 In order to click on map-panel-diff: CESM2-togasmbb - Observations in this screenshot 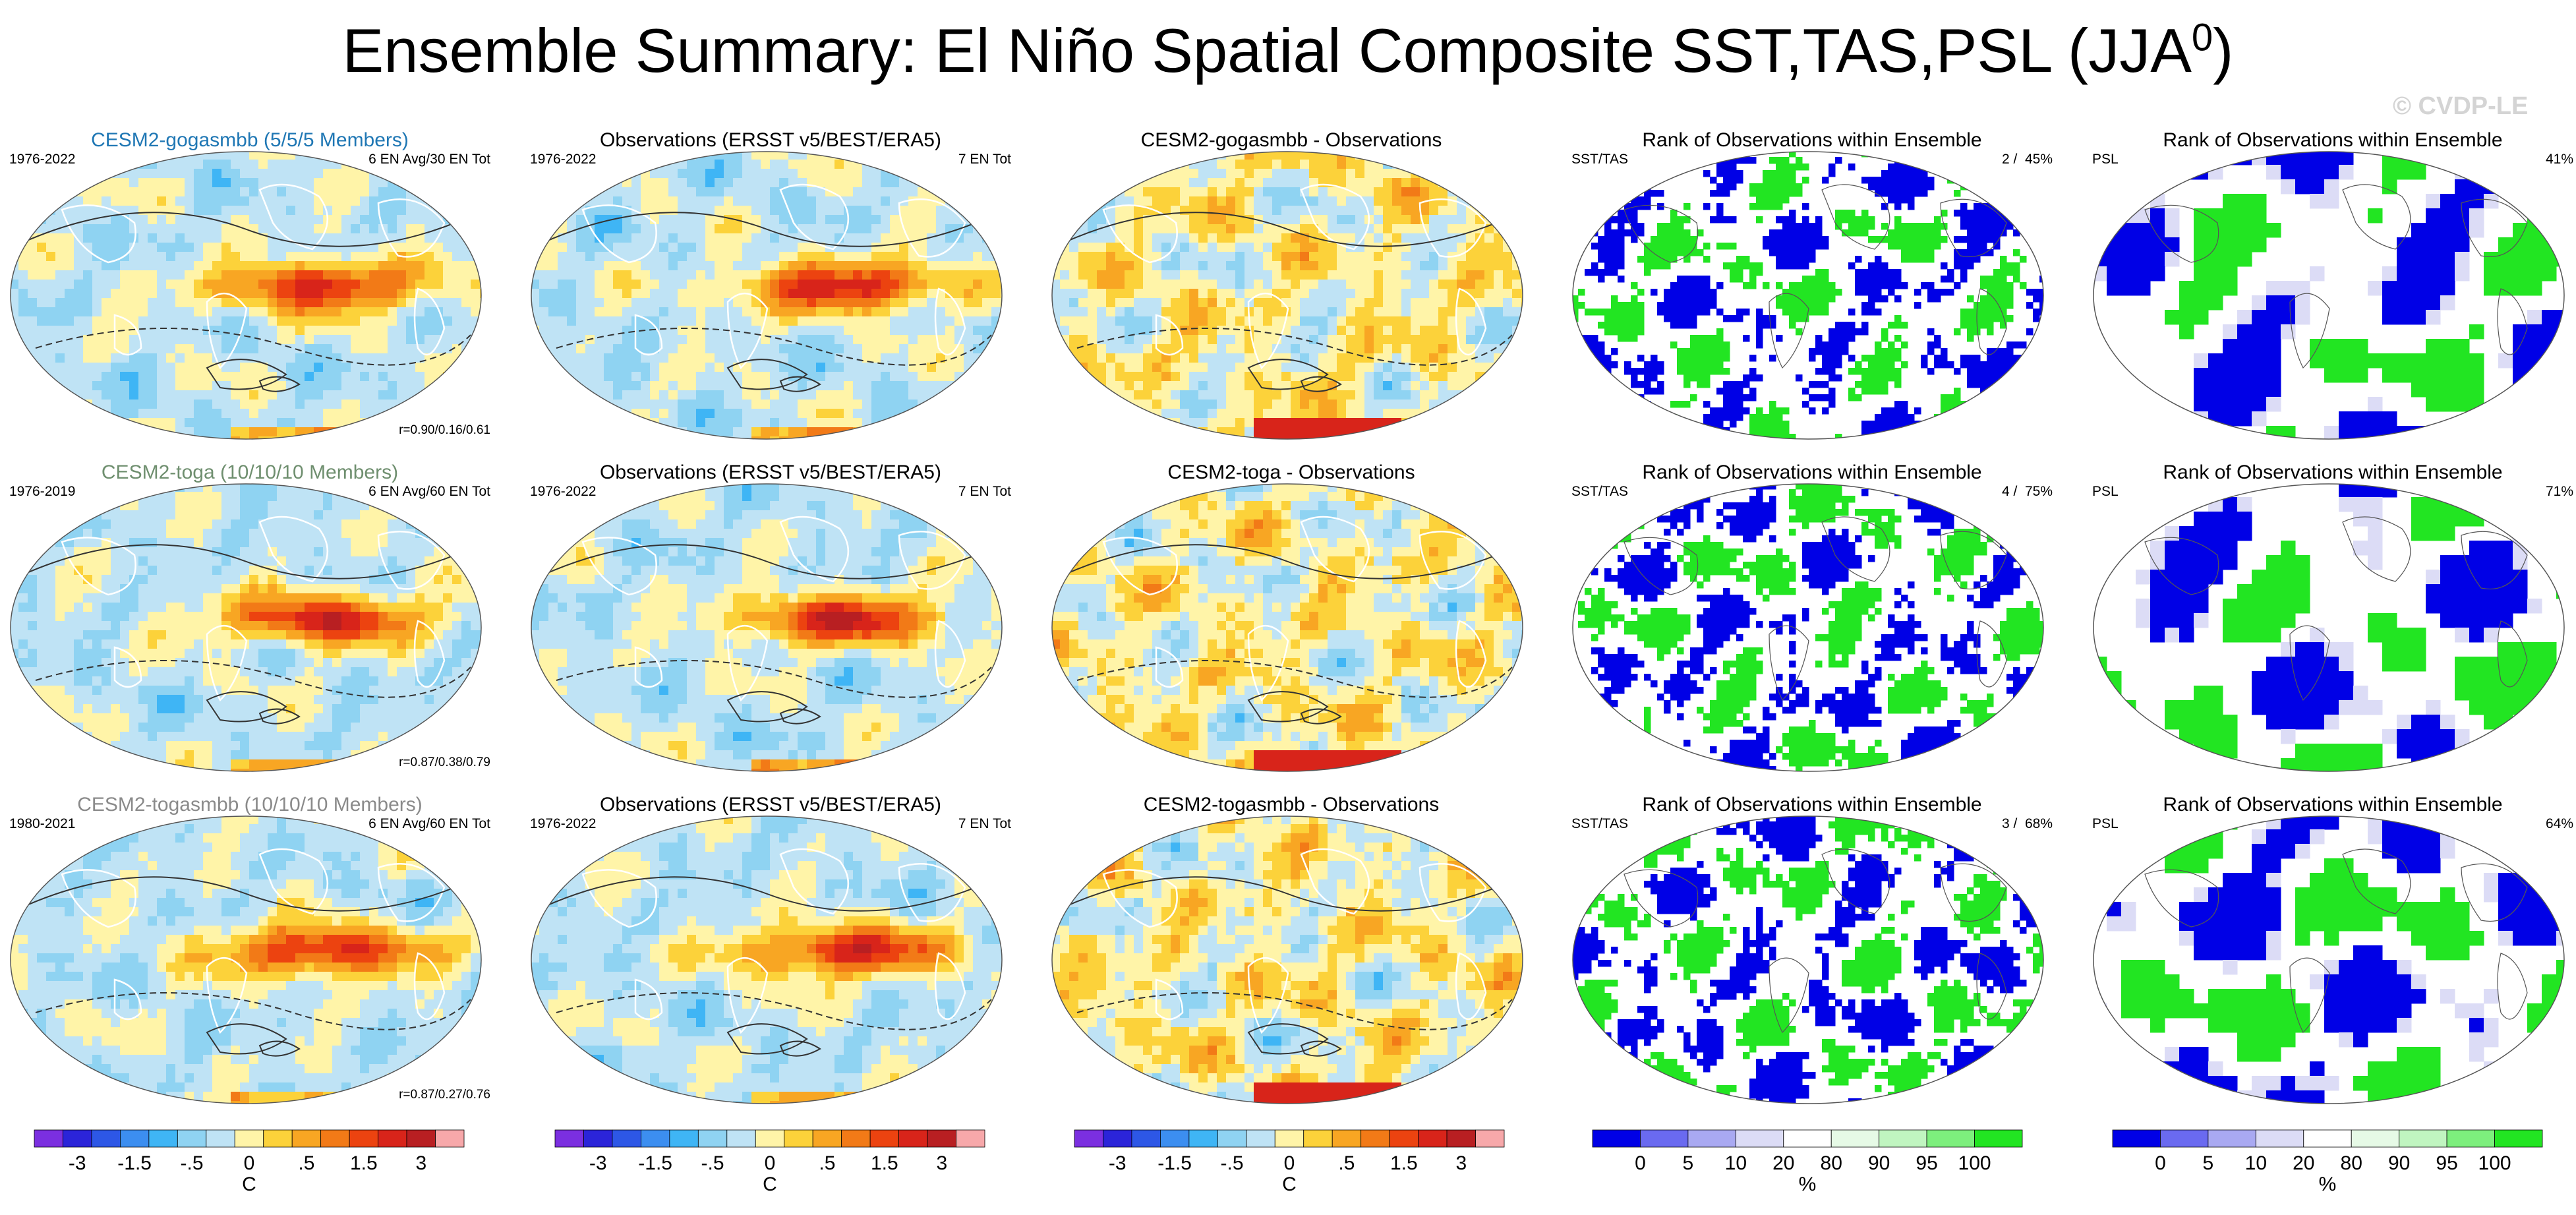, I will do `click(1291, 958)`.